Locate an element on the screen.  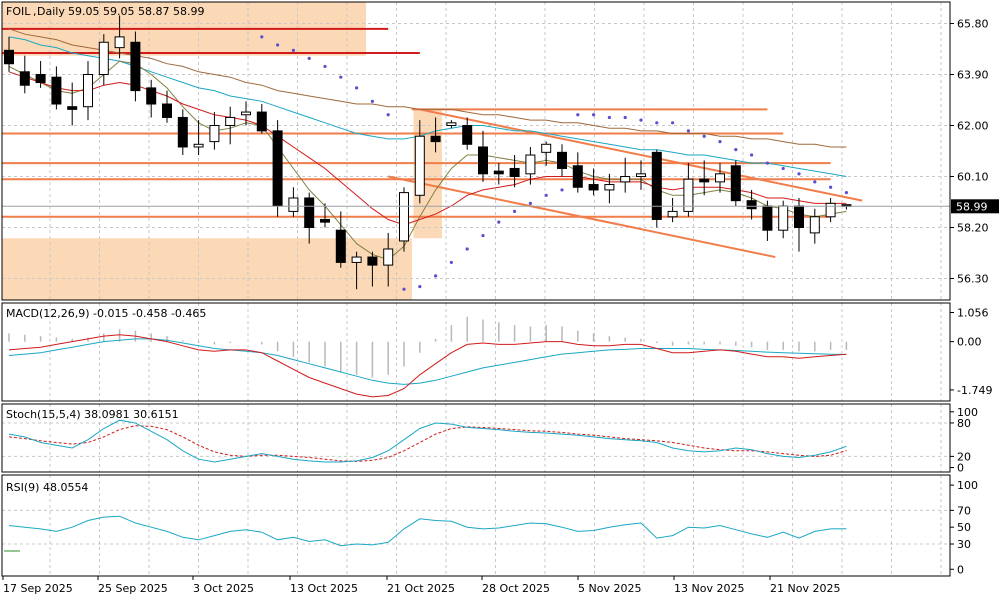
macd-label: MACD(12,26,9) -0.015 -0.458 -0.465 is located at coordinates (106, 313).